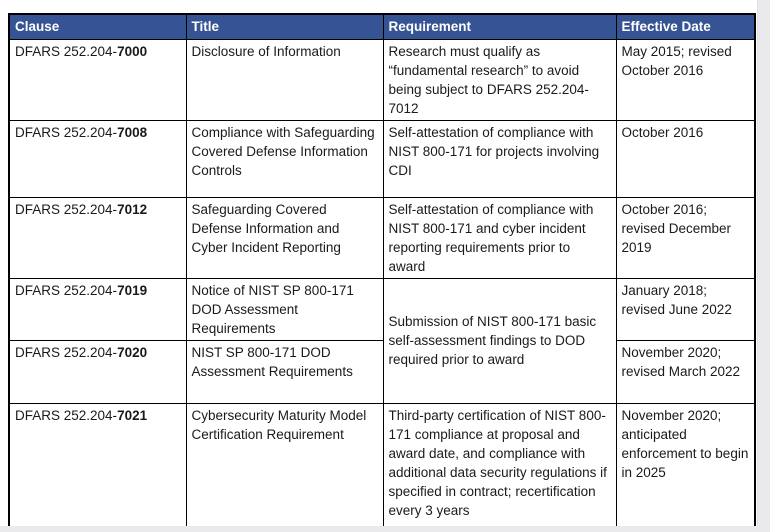 The image size is (770, 532). Describe the element at coordinates (132, 51) in the screenshot. I see `clause-number: 7000` at that location.